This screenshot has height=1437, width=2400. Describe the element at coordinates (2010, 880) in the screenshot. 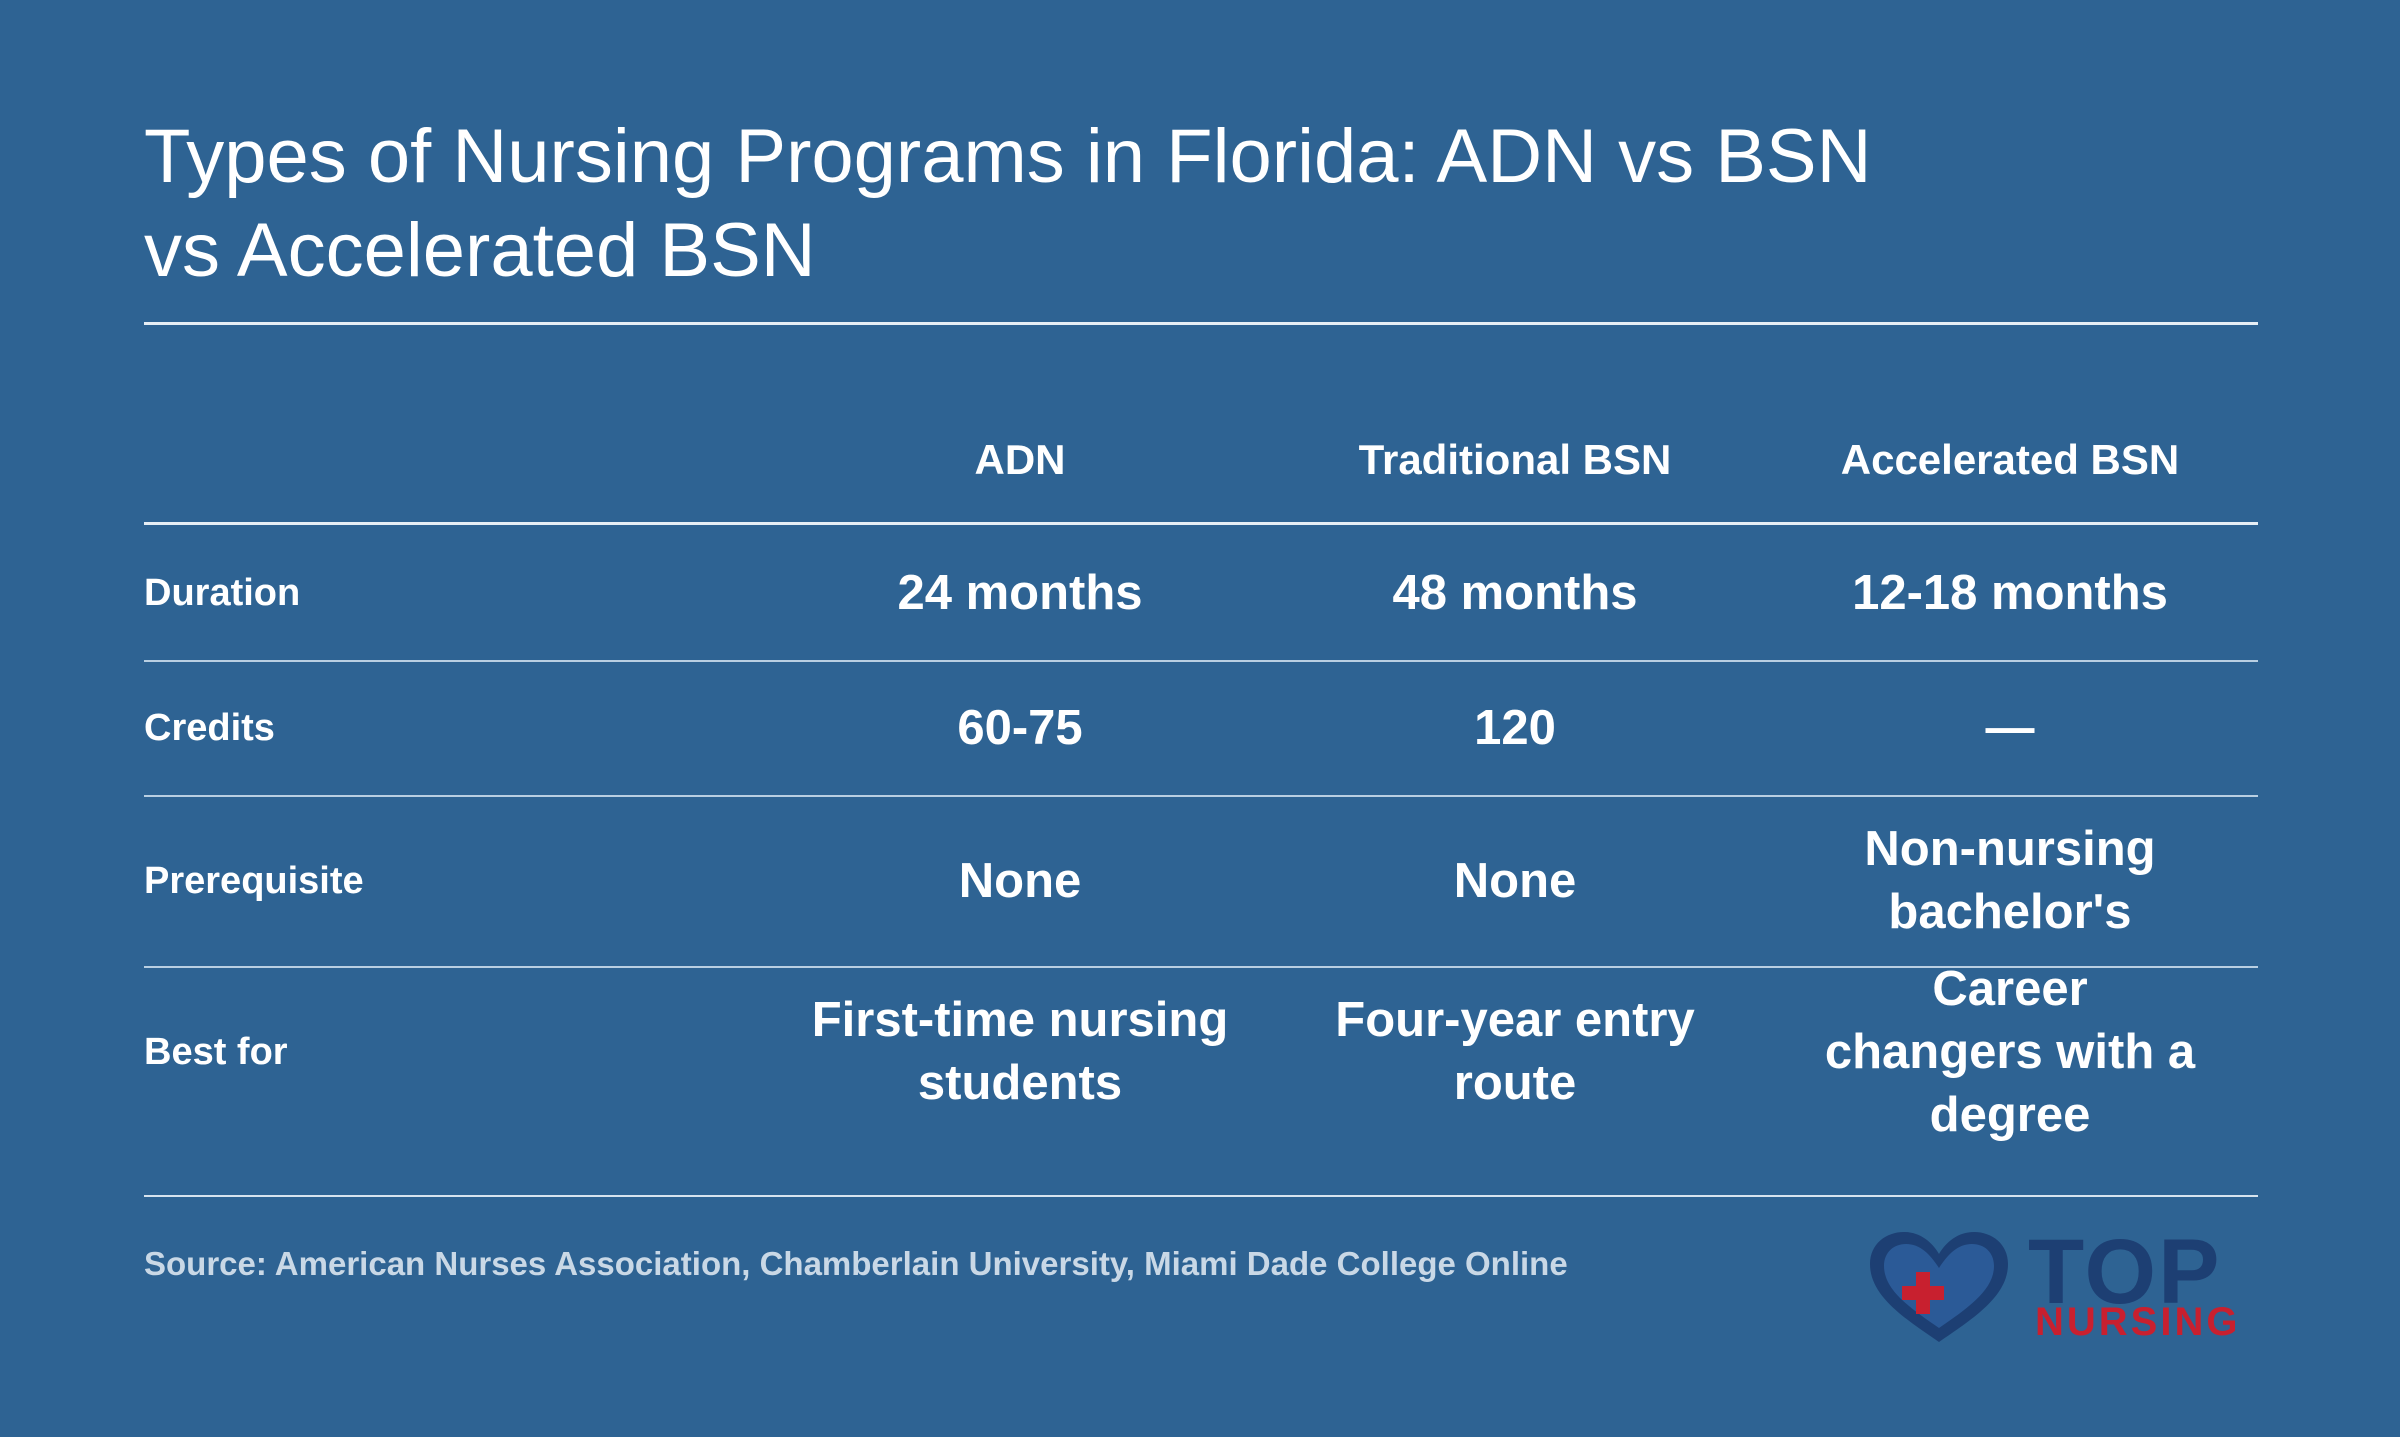

I see `table-cell: Non-nursing bachelor's` at that location.